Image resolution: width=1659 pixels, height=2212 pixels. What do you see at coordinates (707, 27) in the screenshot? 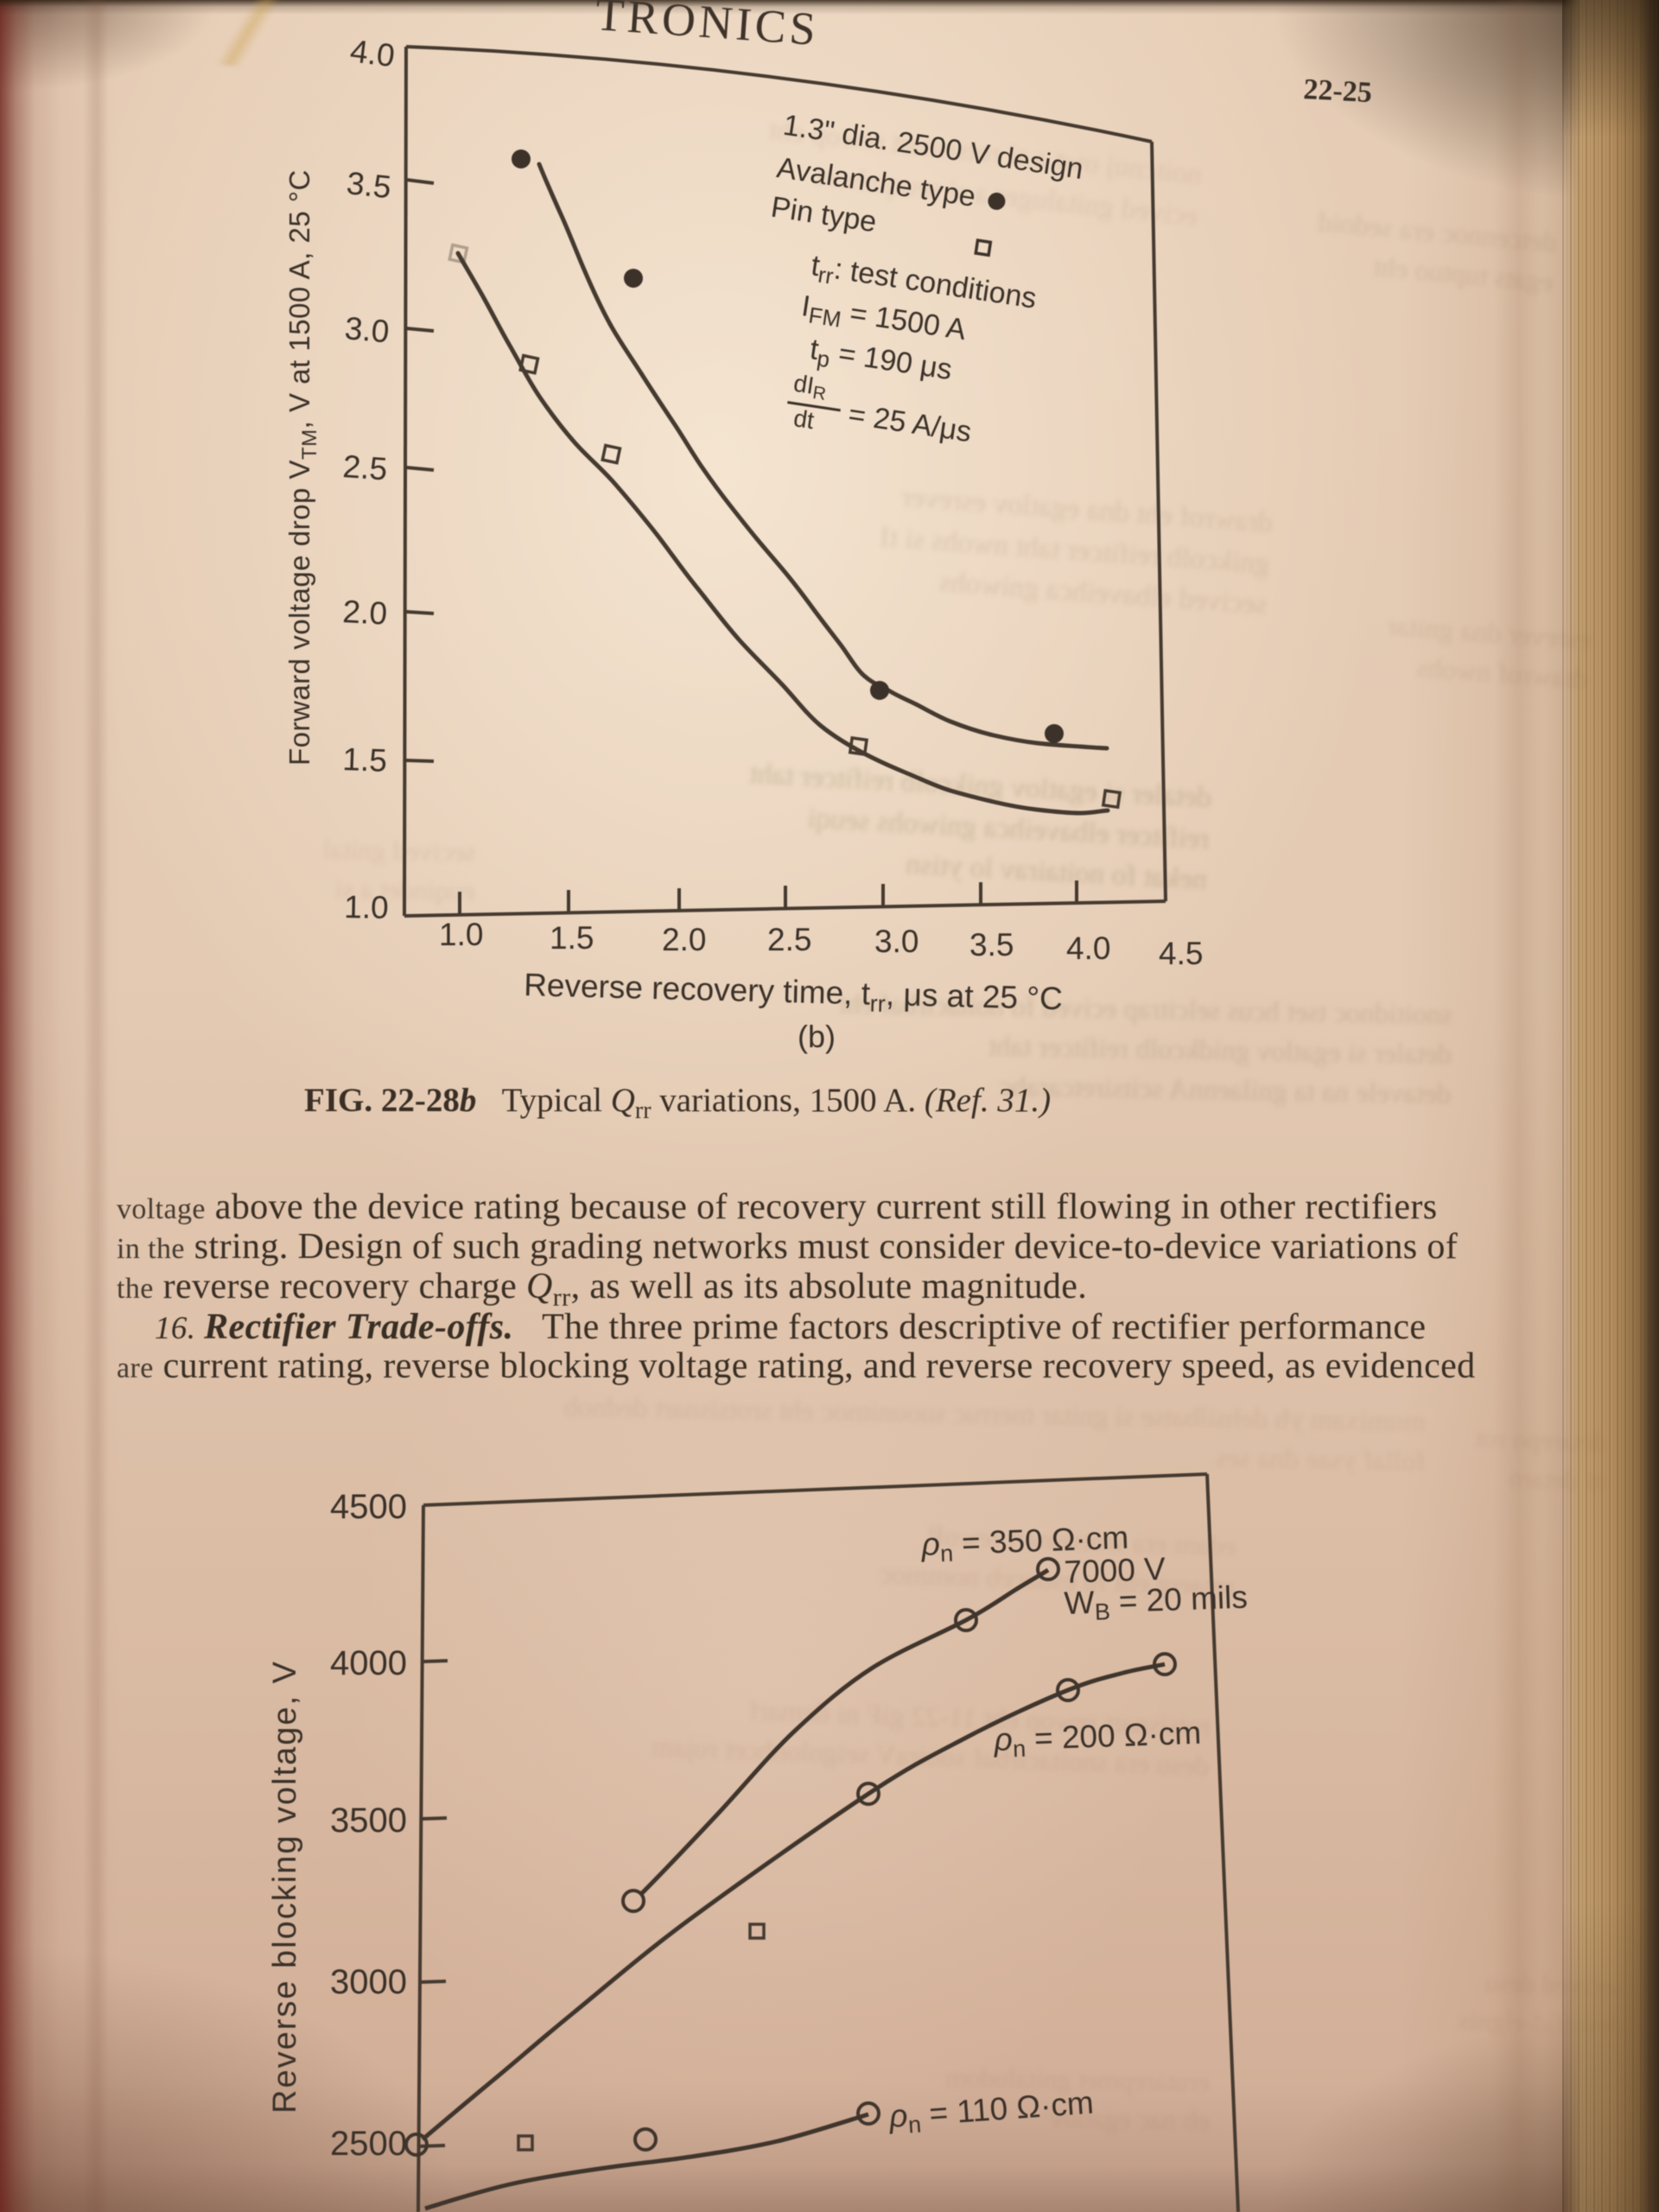
I see `svg-text: TRONICS` at bounding box center [707, 27].